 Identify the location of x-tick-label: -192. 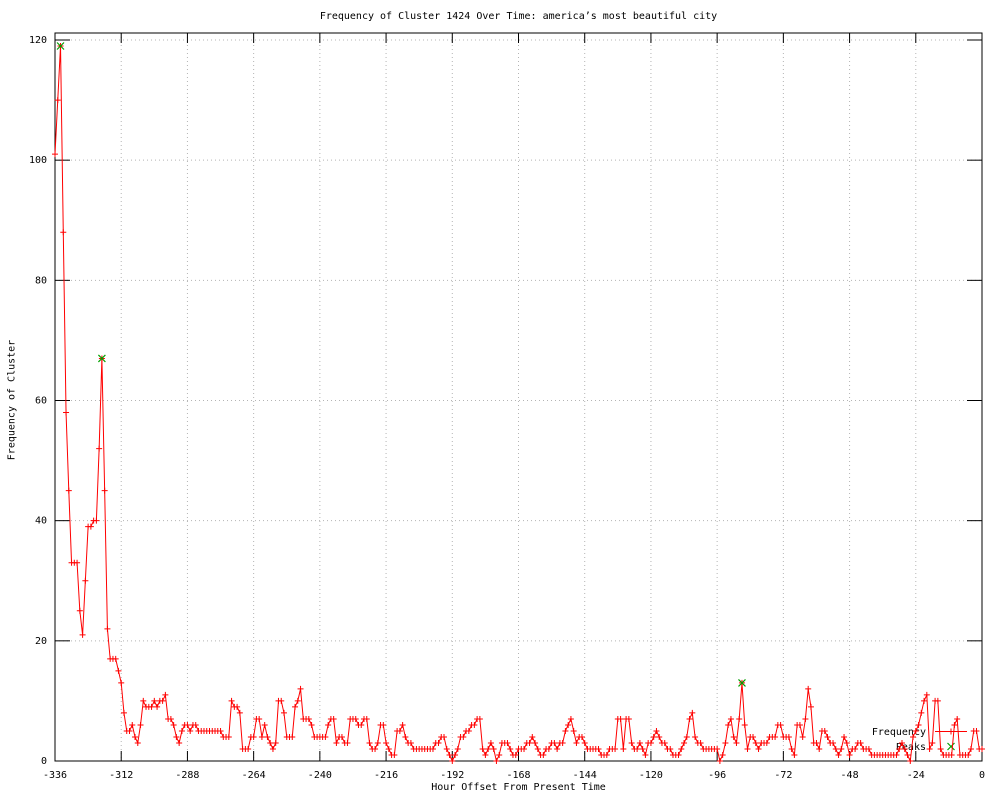
(452, 775).